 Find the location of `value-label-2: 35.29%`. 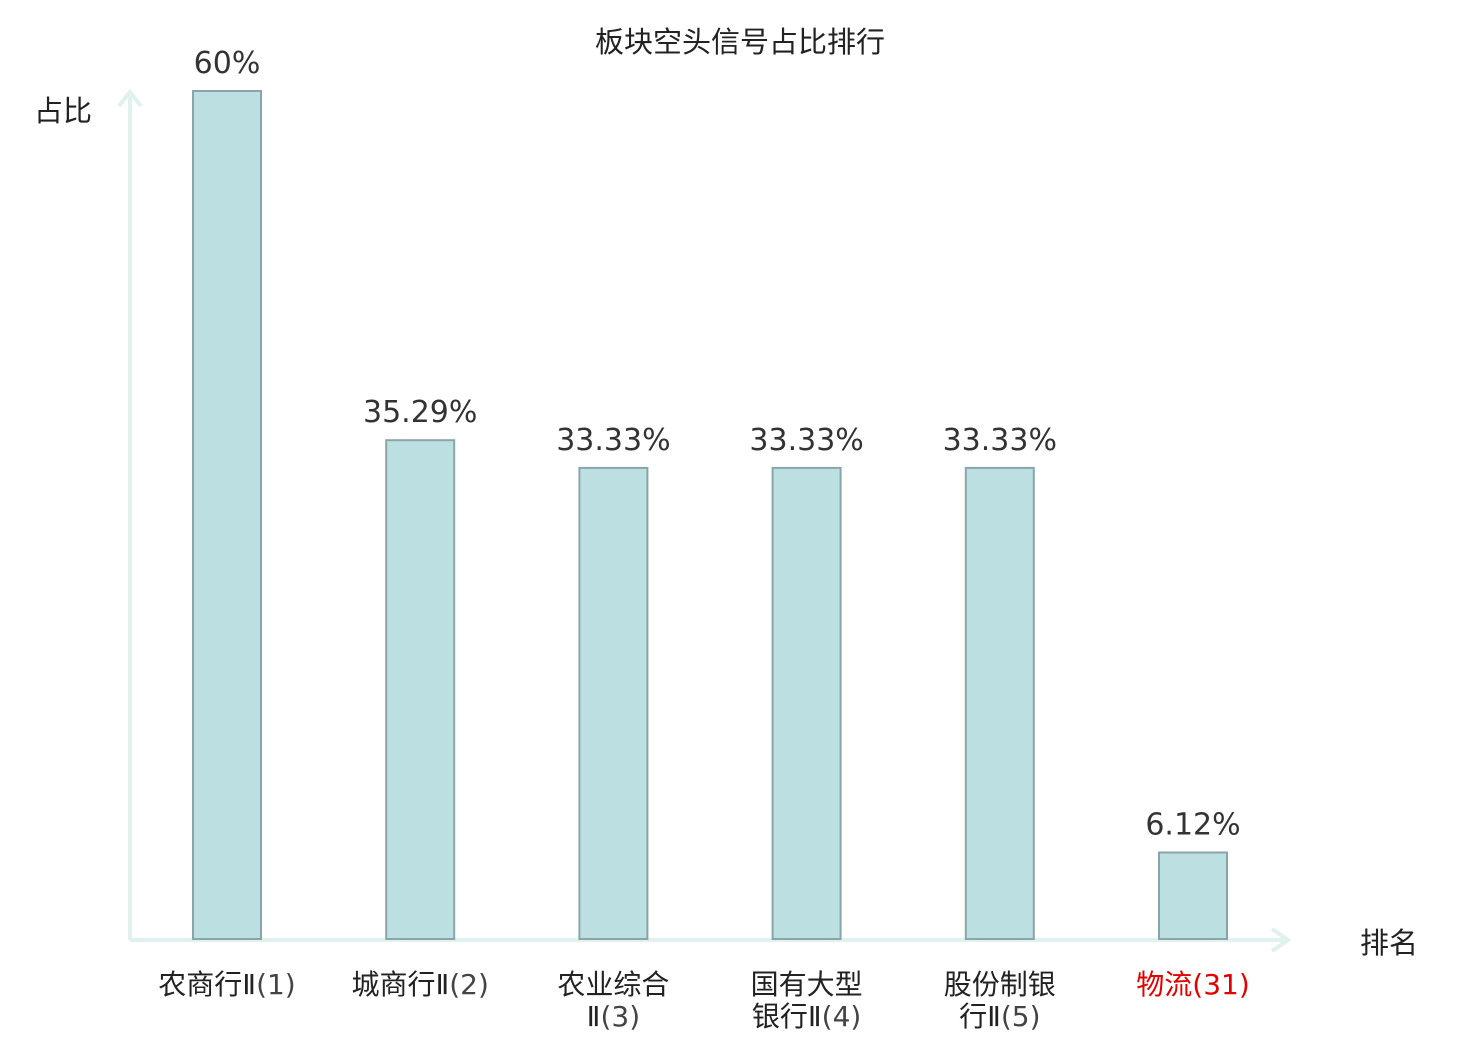

value-label-2: 35.29% is located at coordinates (420, 412).